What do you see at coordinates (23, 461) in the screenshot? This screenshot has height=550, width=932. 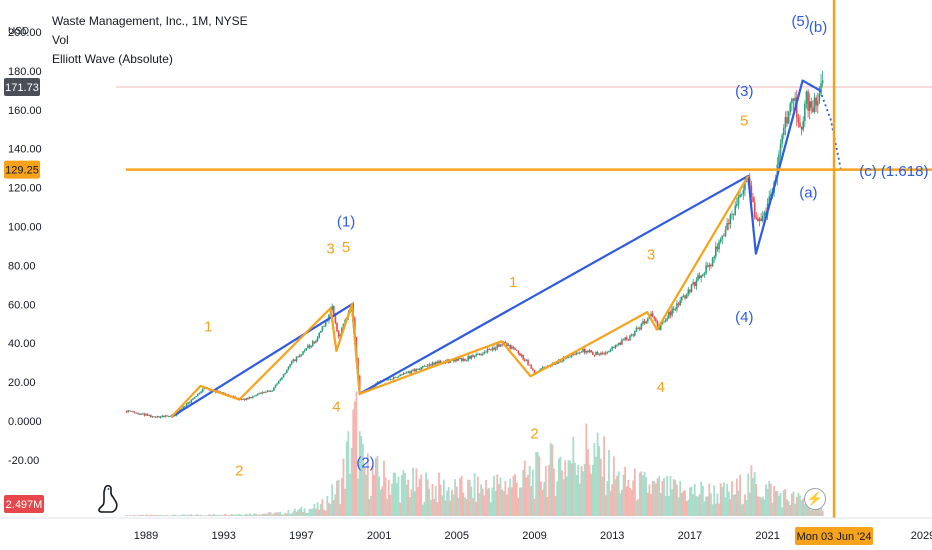 I see `y-tick-label: -20.00` at bounding box center [23, 461].